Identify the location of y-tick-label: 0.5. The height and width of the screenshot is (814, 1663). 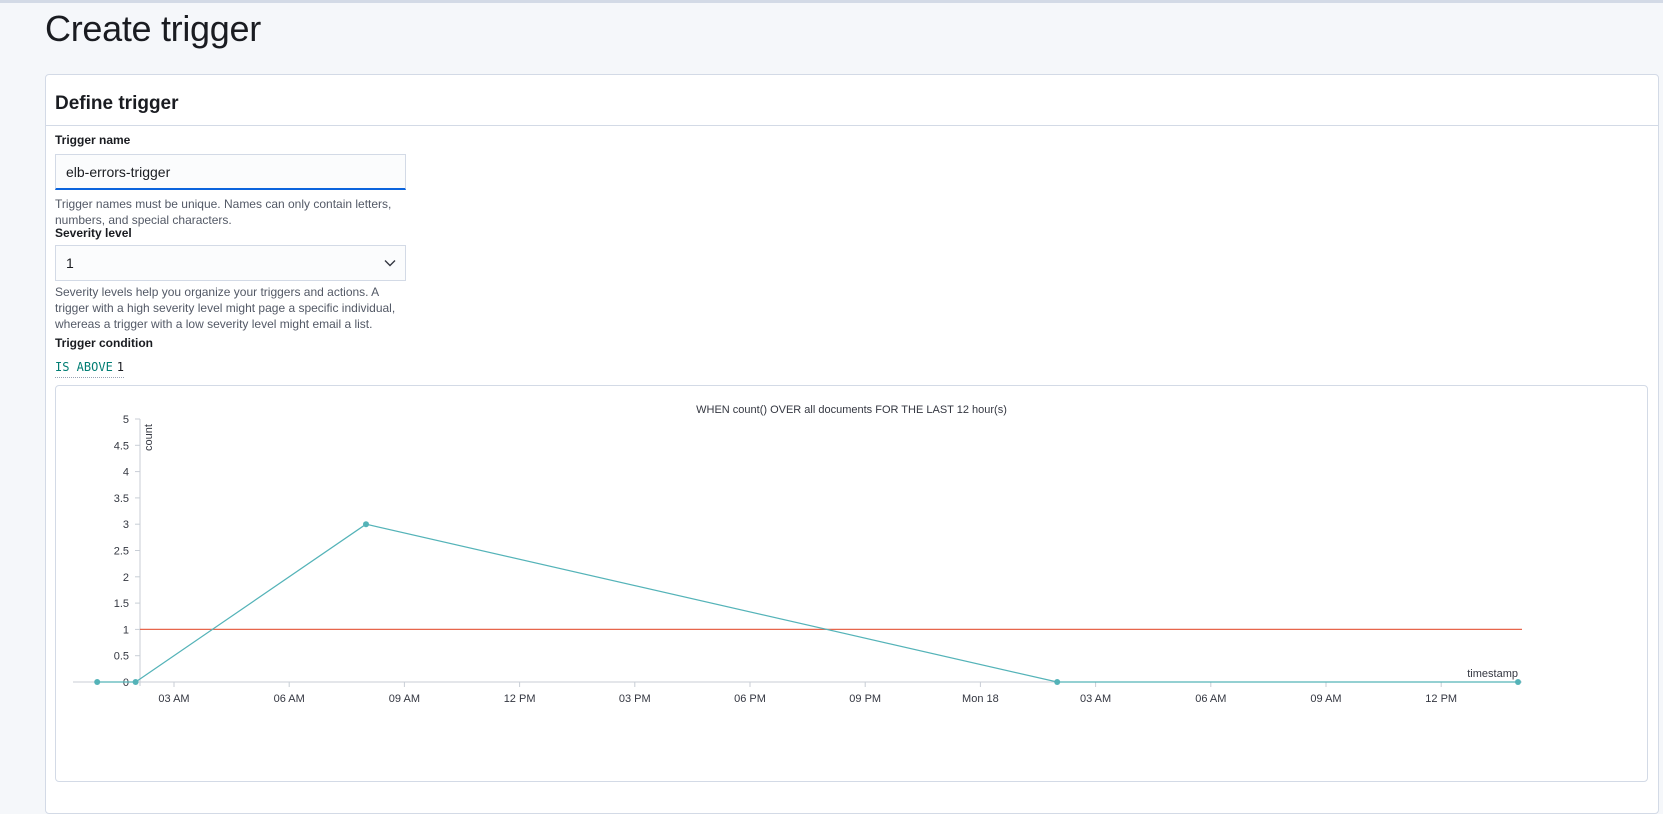
(121, 657).